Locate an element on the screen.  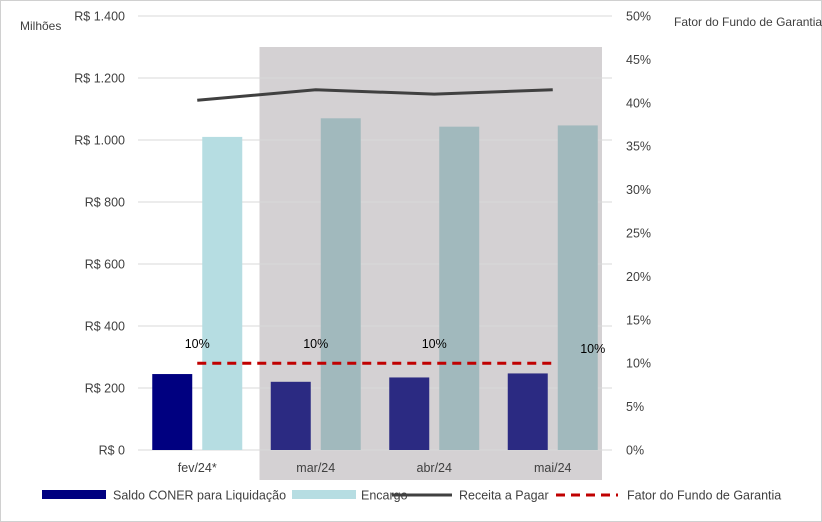
left-tick-label: R$ 1.400 is located at coordinates (99, 17).